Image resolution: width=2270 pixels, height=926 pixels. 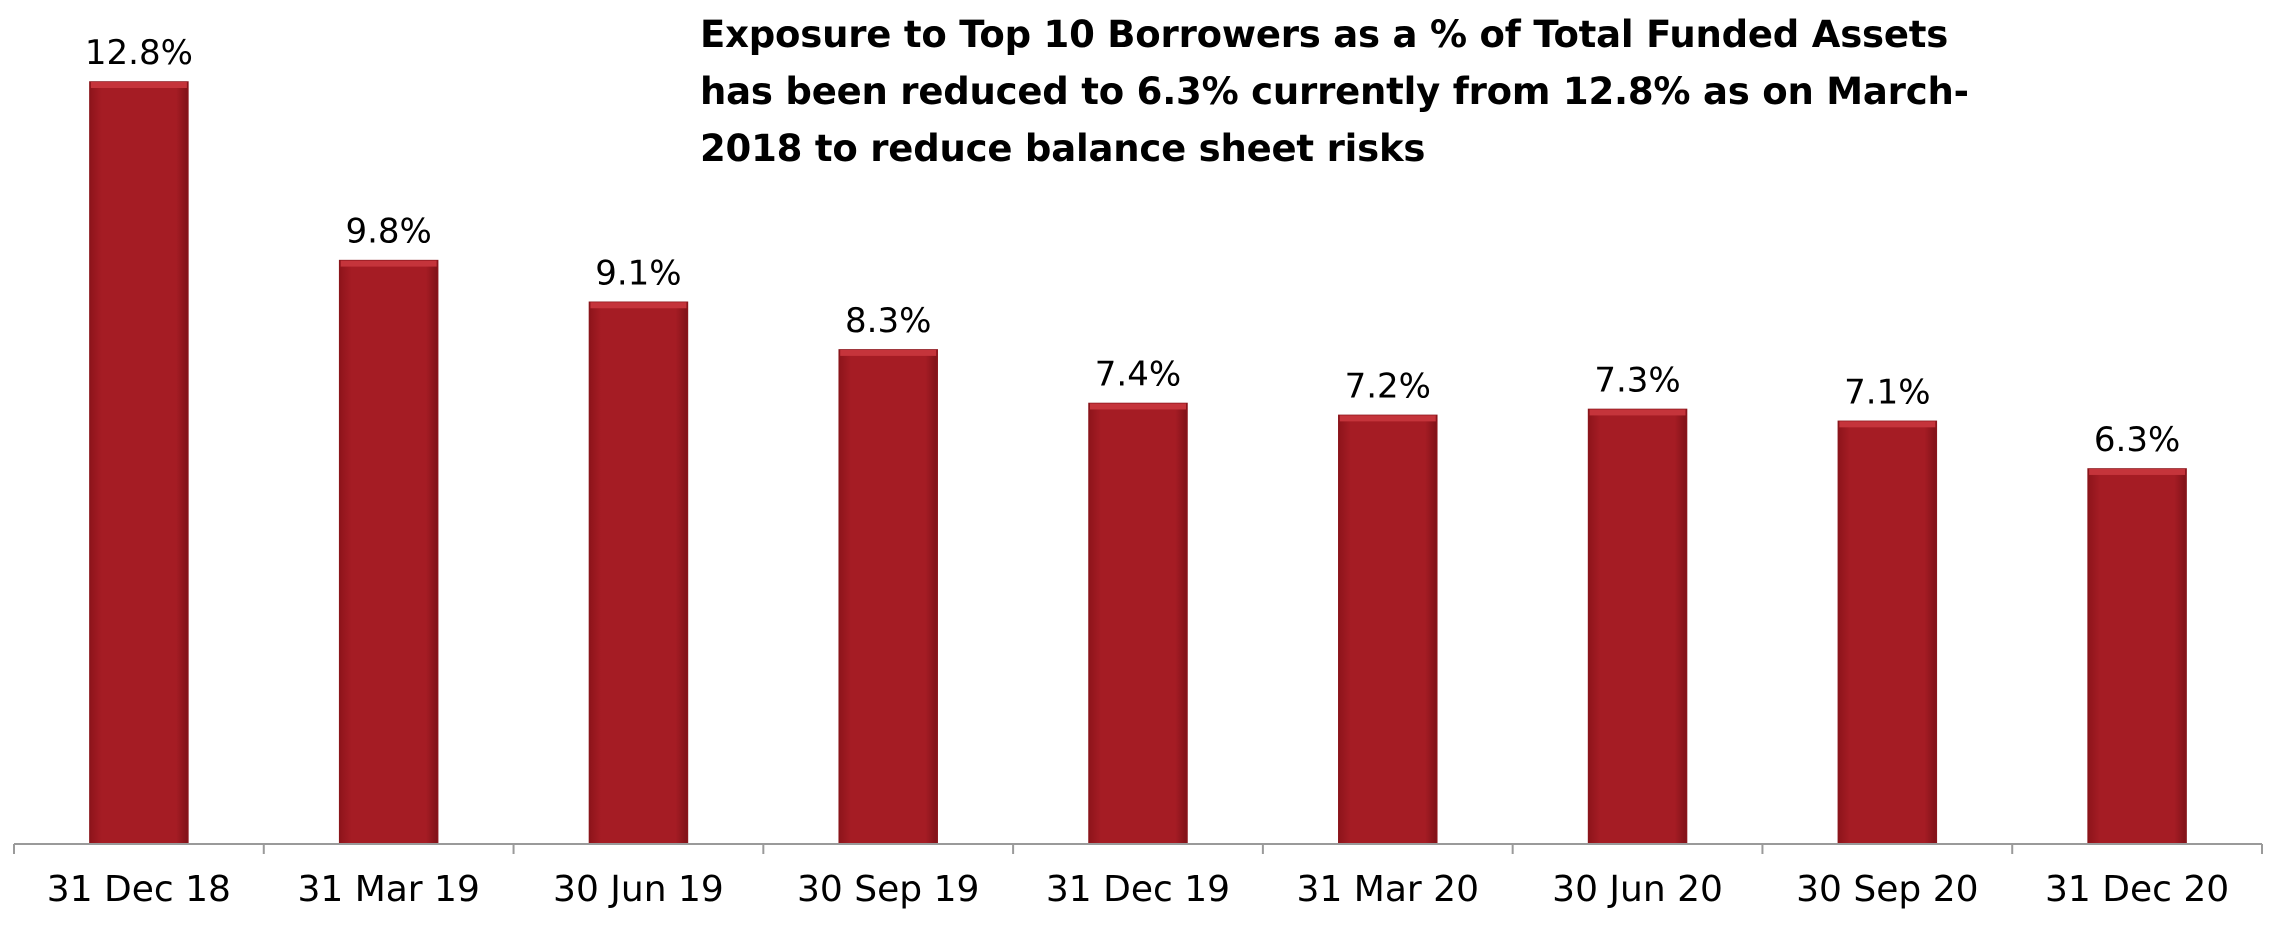 What do you see at coordinates (638, 889) in the screenshot?
I see `x-tick-label: 30 Jun 19` at bounding box center [638, 889].